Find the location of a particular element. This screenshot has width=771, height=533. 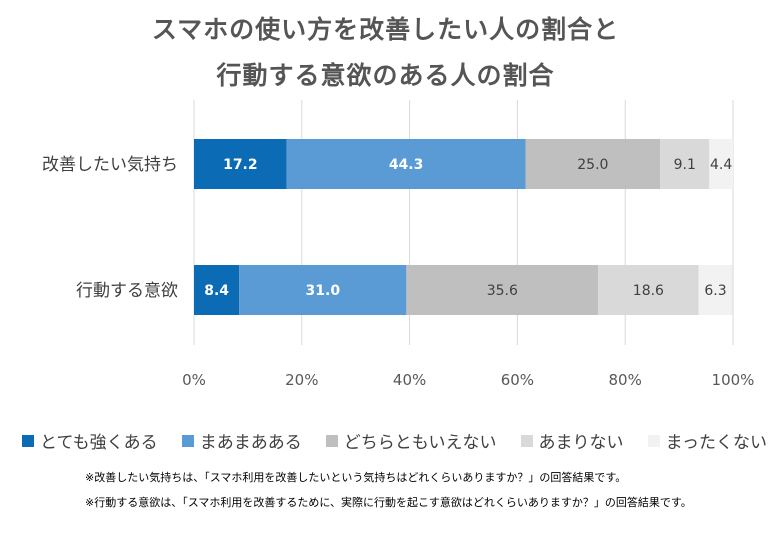

category-label: 行動する意欲 is located at coordinates (127, 291).